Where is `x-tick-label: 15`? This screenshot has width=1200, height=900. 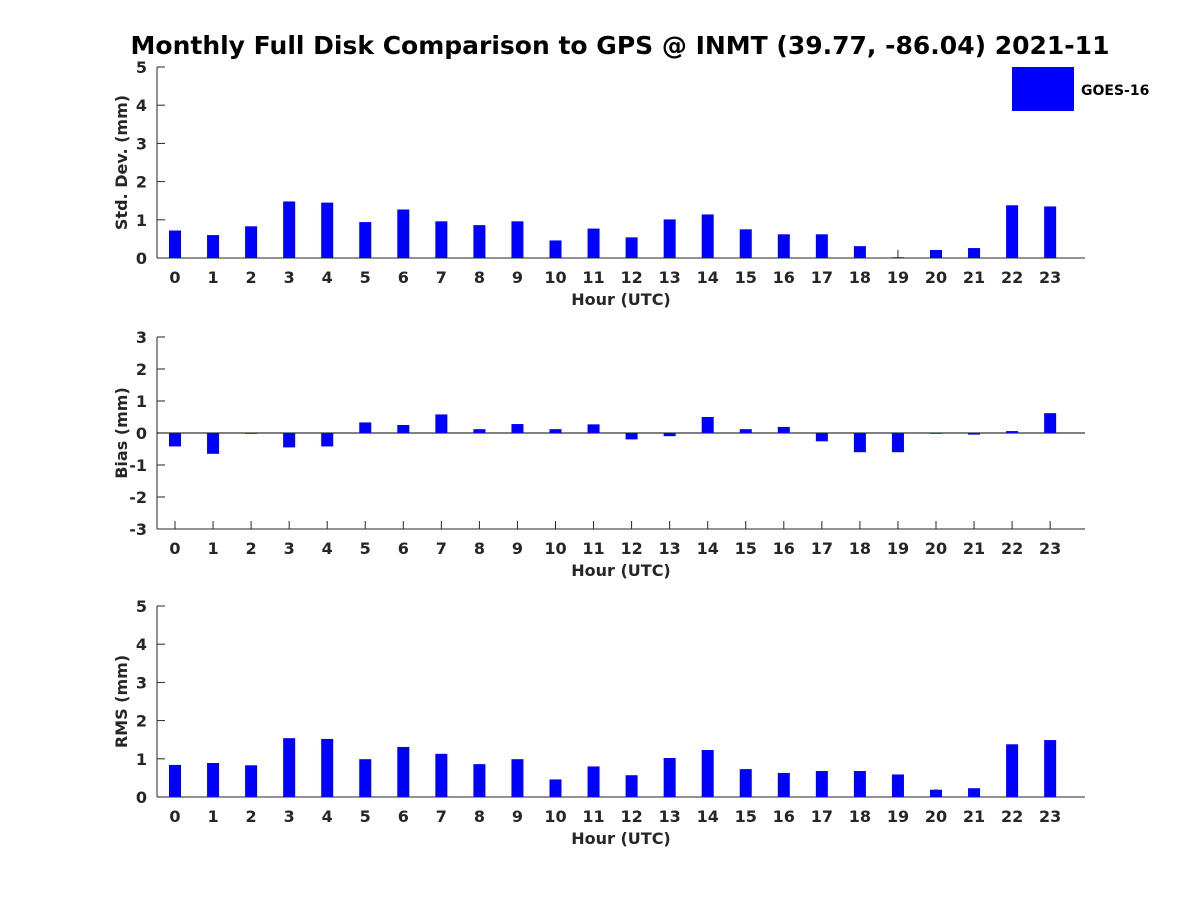 x-tick-label: 15 is located at coordinates (746, 548).